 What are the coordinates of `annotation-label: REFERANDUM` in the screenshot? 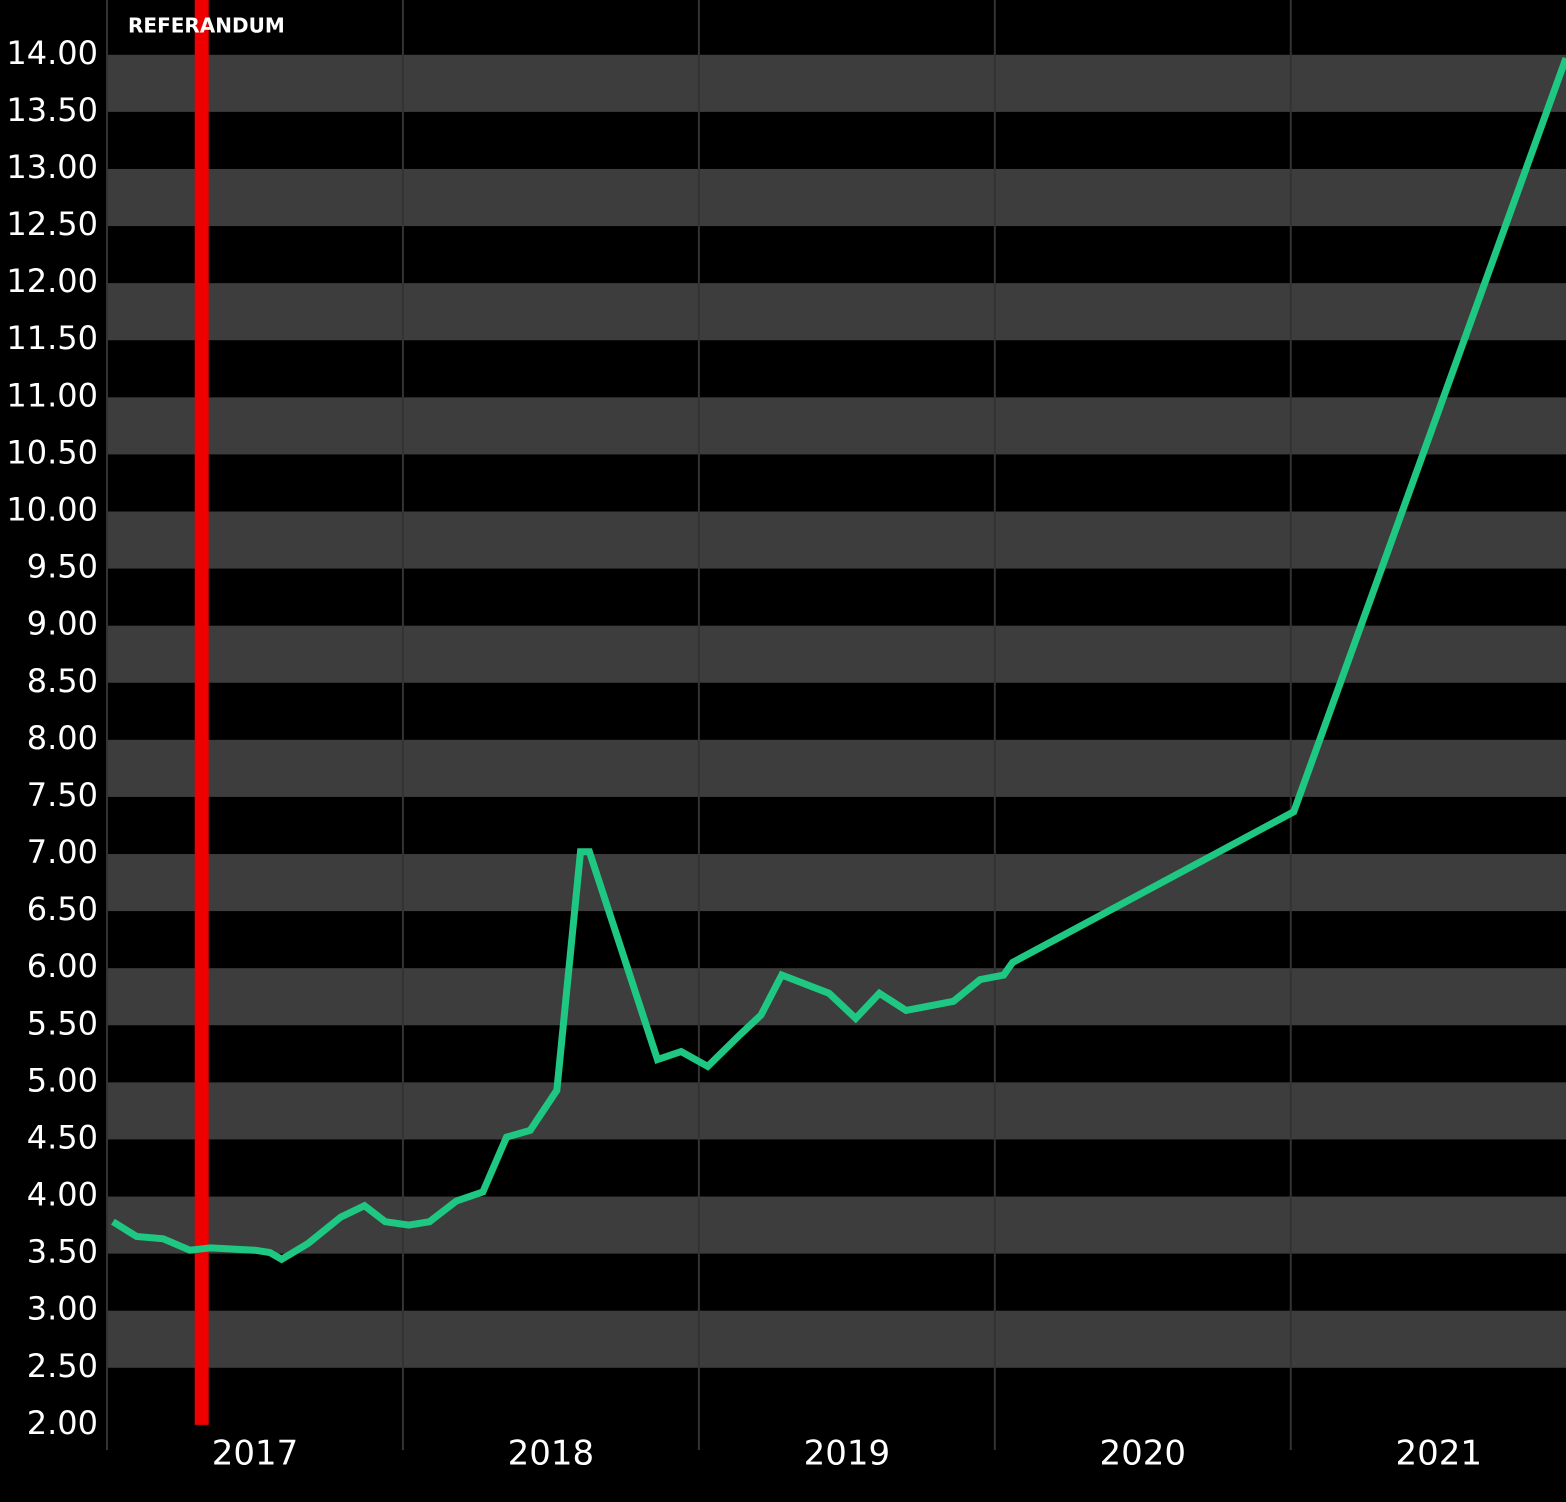 It's located at (206, 26).